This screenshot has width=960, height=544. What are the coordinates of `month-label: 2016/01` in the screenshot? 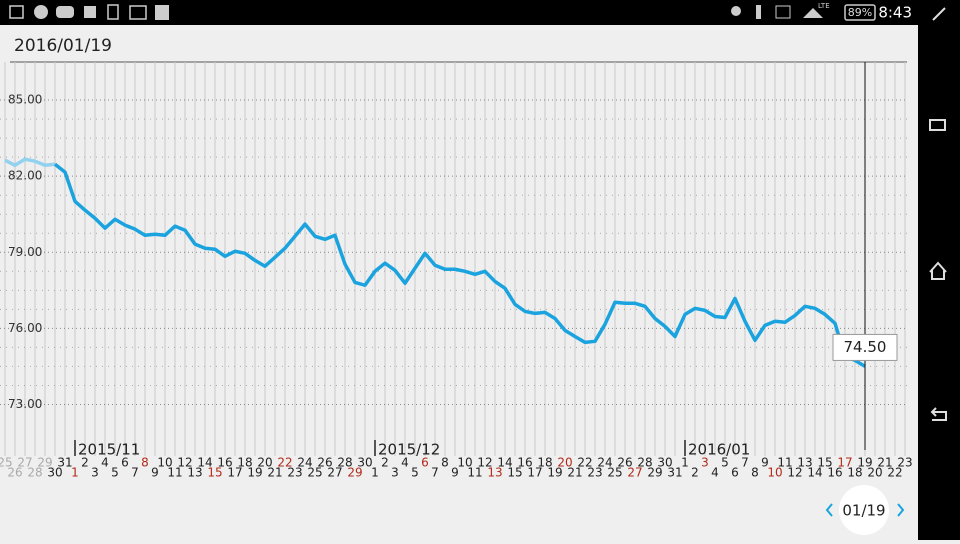 It's located at (719, 450).